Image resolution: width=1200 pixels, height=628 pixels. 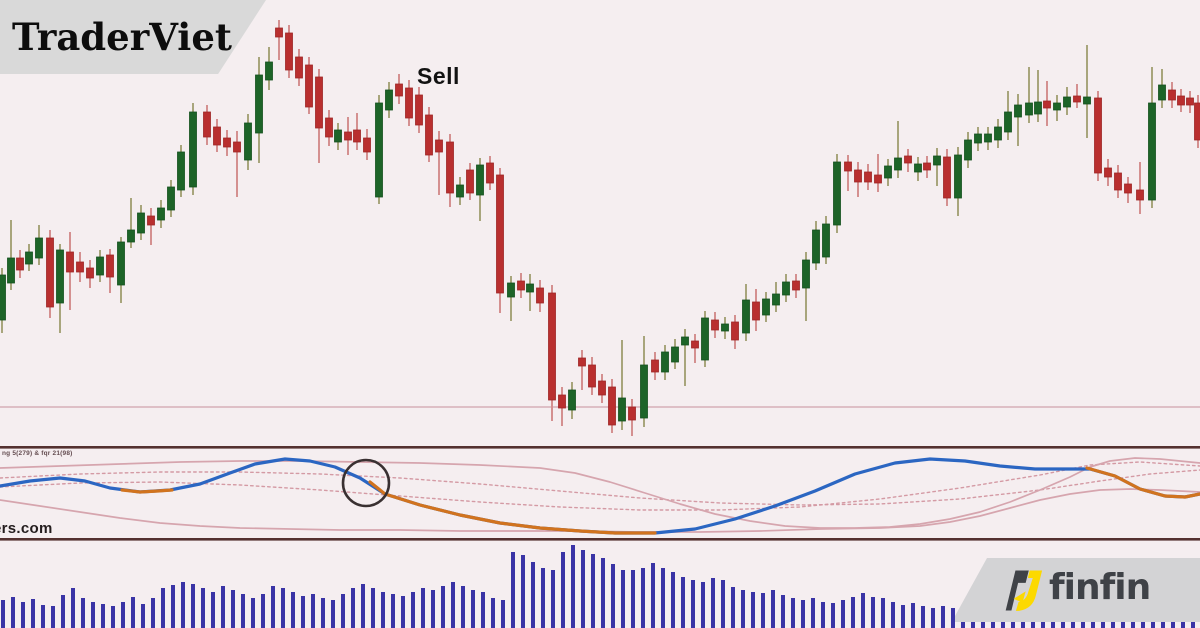 I want to click on pink-lower-line, so click(x=600, y=510).